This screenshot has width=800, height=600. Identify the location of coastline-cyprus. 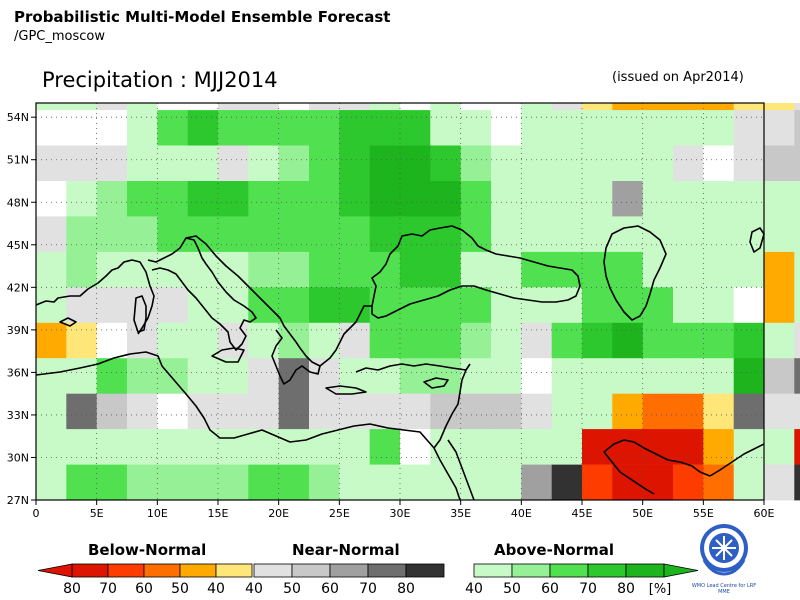
(436, 383).